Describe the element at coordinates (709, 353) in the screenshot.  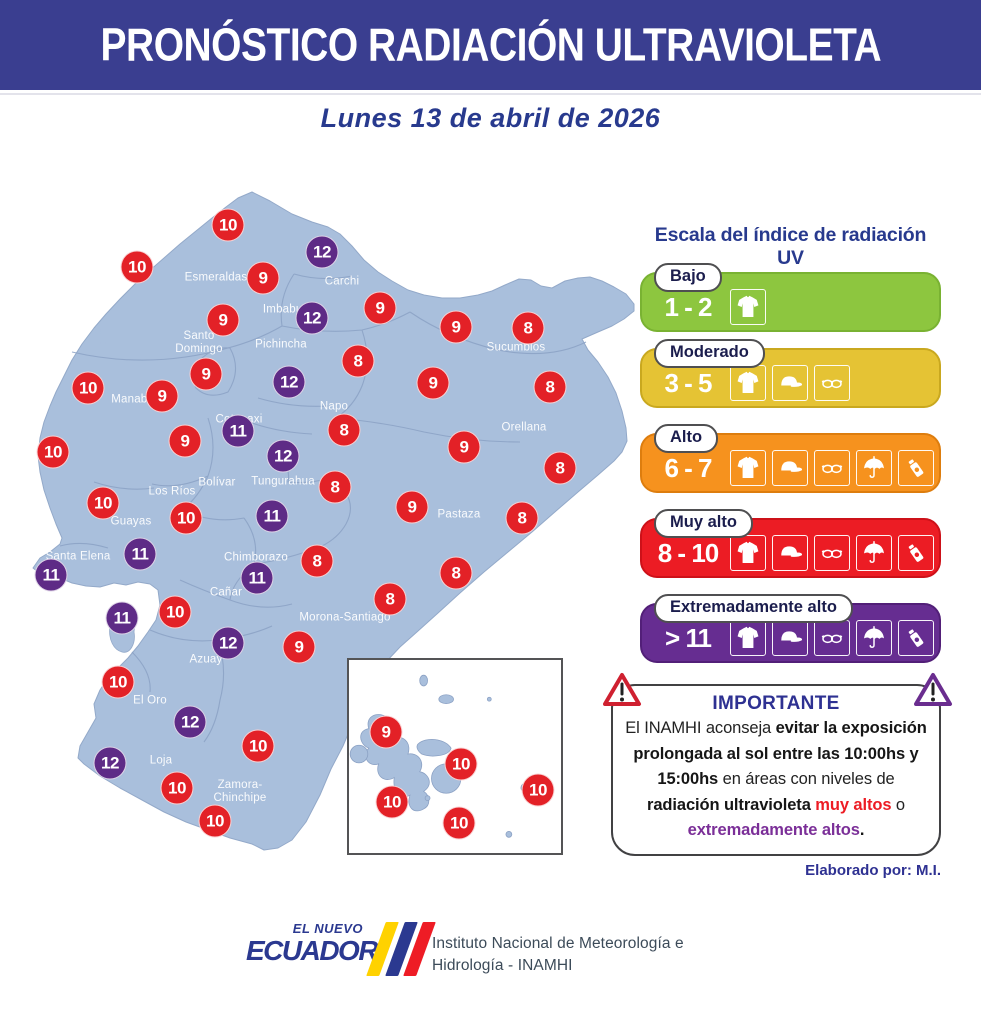
I see `legend-level-label: Moderado` at that location.